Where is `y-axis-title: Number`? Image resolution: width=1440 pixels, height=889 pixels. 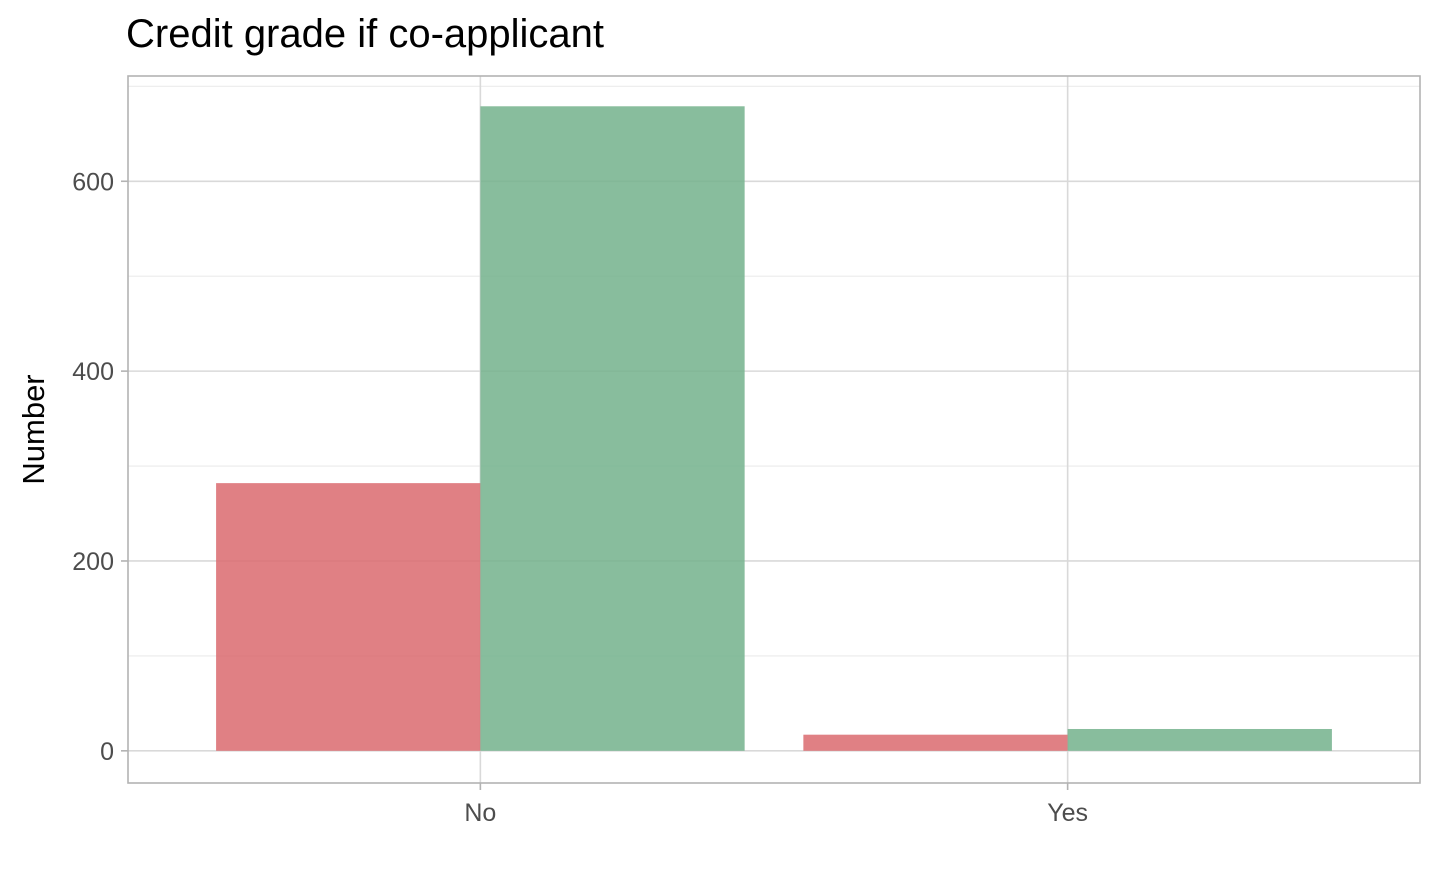
y-axis-title: Number is located at coordinates (33, 429).